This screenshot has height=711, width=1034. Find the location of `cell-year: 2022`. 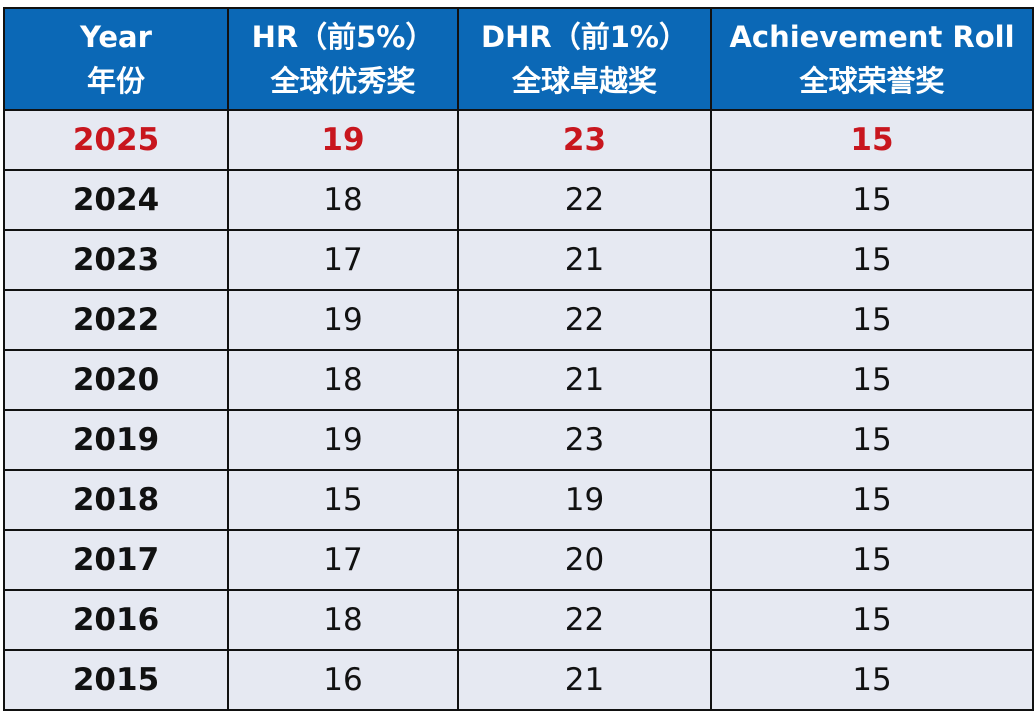

cell-year: 2022 is located at coordinates (116, 320).